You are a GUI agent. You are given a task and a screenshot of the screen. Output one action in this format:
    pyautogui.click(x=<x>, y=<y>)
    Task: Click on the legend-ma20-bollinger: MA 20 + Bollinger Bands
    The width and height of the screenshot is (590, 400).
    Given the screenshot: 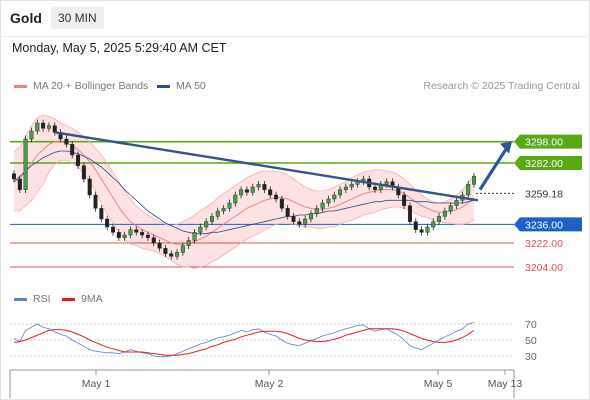 What is the action you would take?
    pyautogui.click(x=81, y=86)
    